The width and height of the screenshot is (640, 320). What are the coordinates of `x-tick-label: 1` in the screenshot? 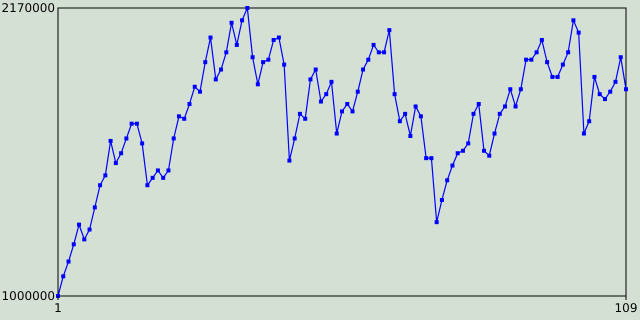 It's located at (58, 308).